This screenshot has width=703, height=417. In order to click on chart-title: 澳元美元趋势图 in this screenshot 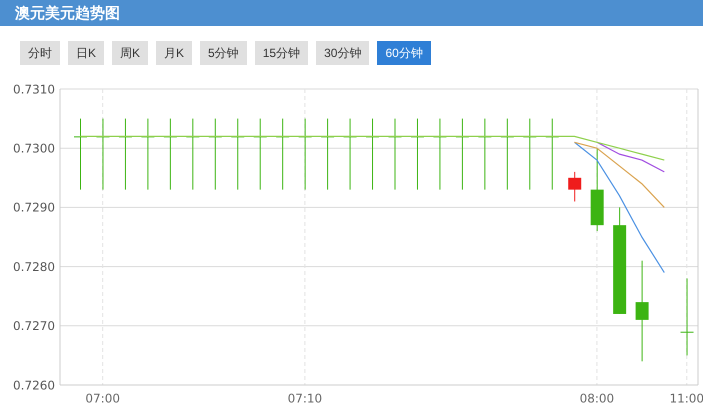, I will do `click(67, 13)`.